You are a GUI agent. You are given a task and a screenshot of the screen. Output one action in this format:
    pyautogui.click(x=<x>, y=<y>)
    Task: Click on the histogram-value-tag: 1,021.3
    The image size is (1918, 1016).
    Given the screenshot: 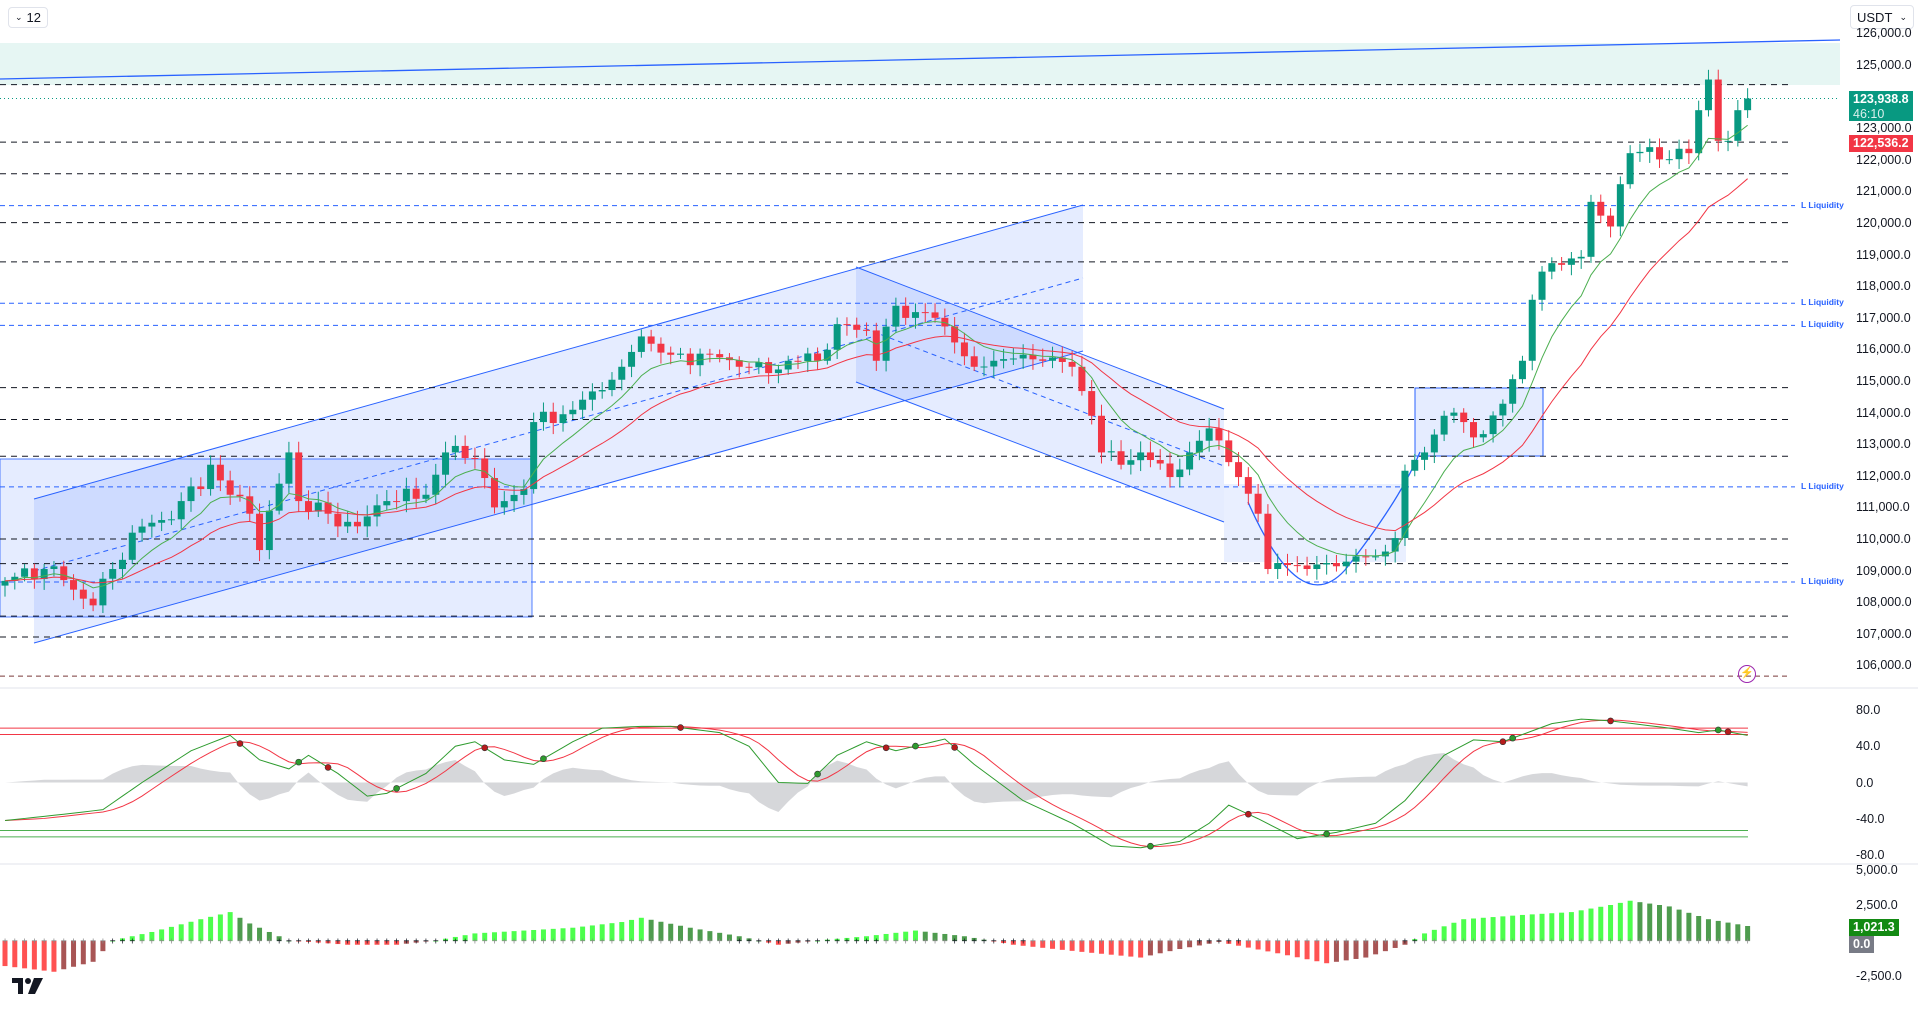 What is the action you would take?
    pyautogui.click(x=1874, y=927)
    